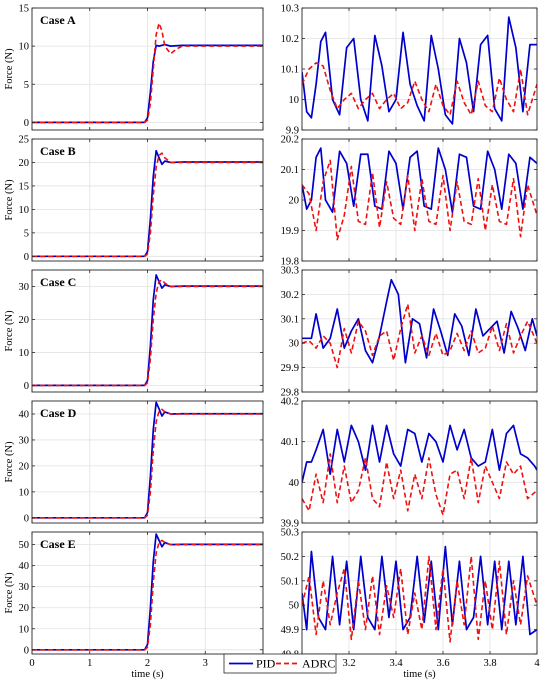 The height and width of the screenshot is (681, 550). I want to click on panel-case-c-zoom: 29.8 29.9 30 30.1 30.2 30.3, so click(409, 332).